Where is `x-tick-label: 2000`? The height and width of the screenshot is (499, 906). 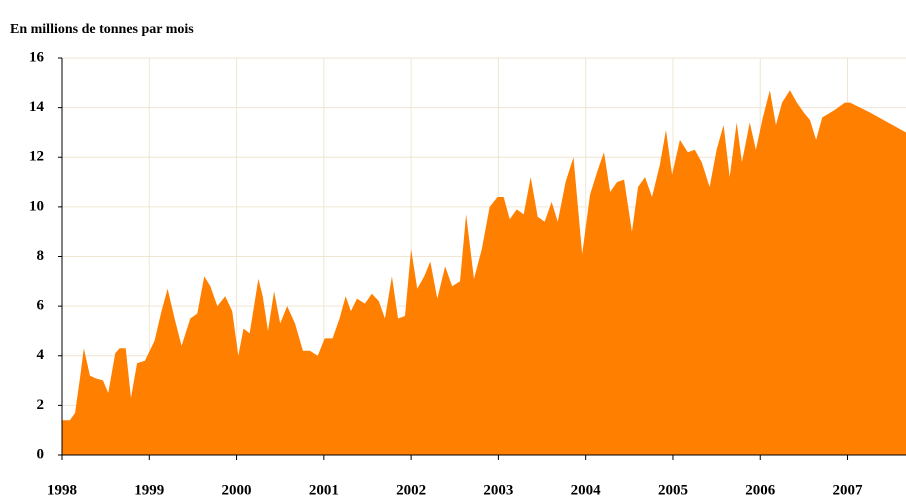 x-tick-label: 2000 is located at coordinates (237, 490).